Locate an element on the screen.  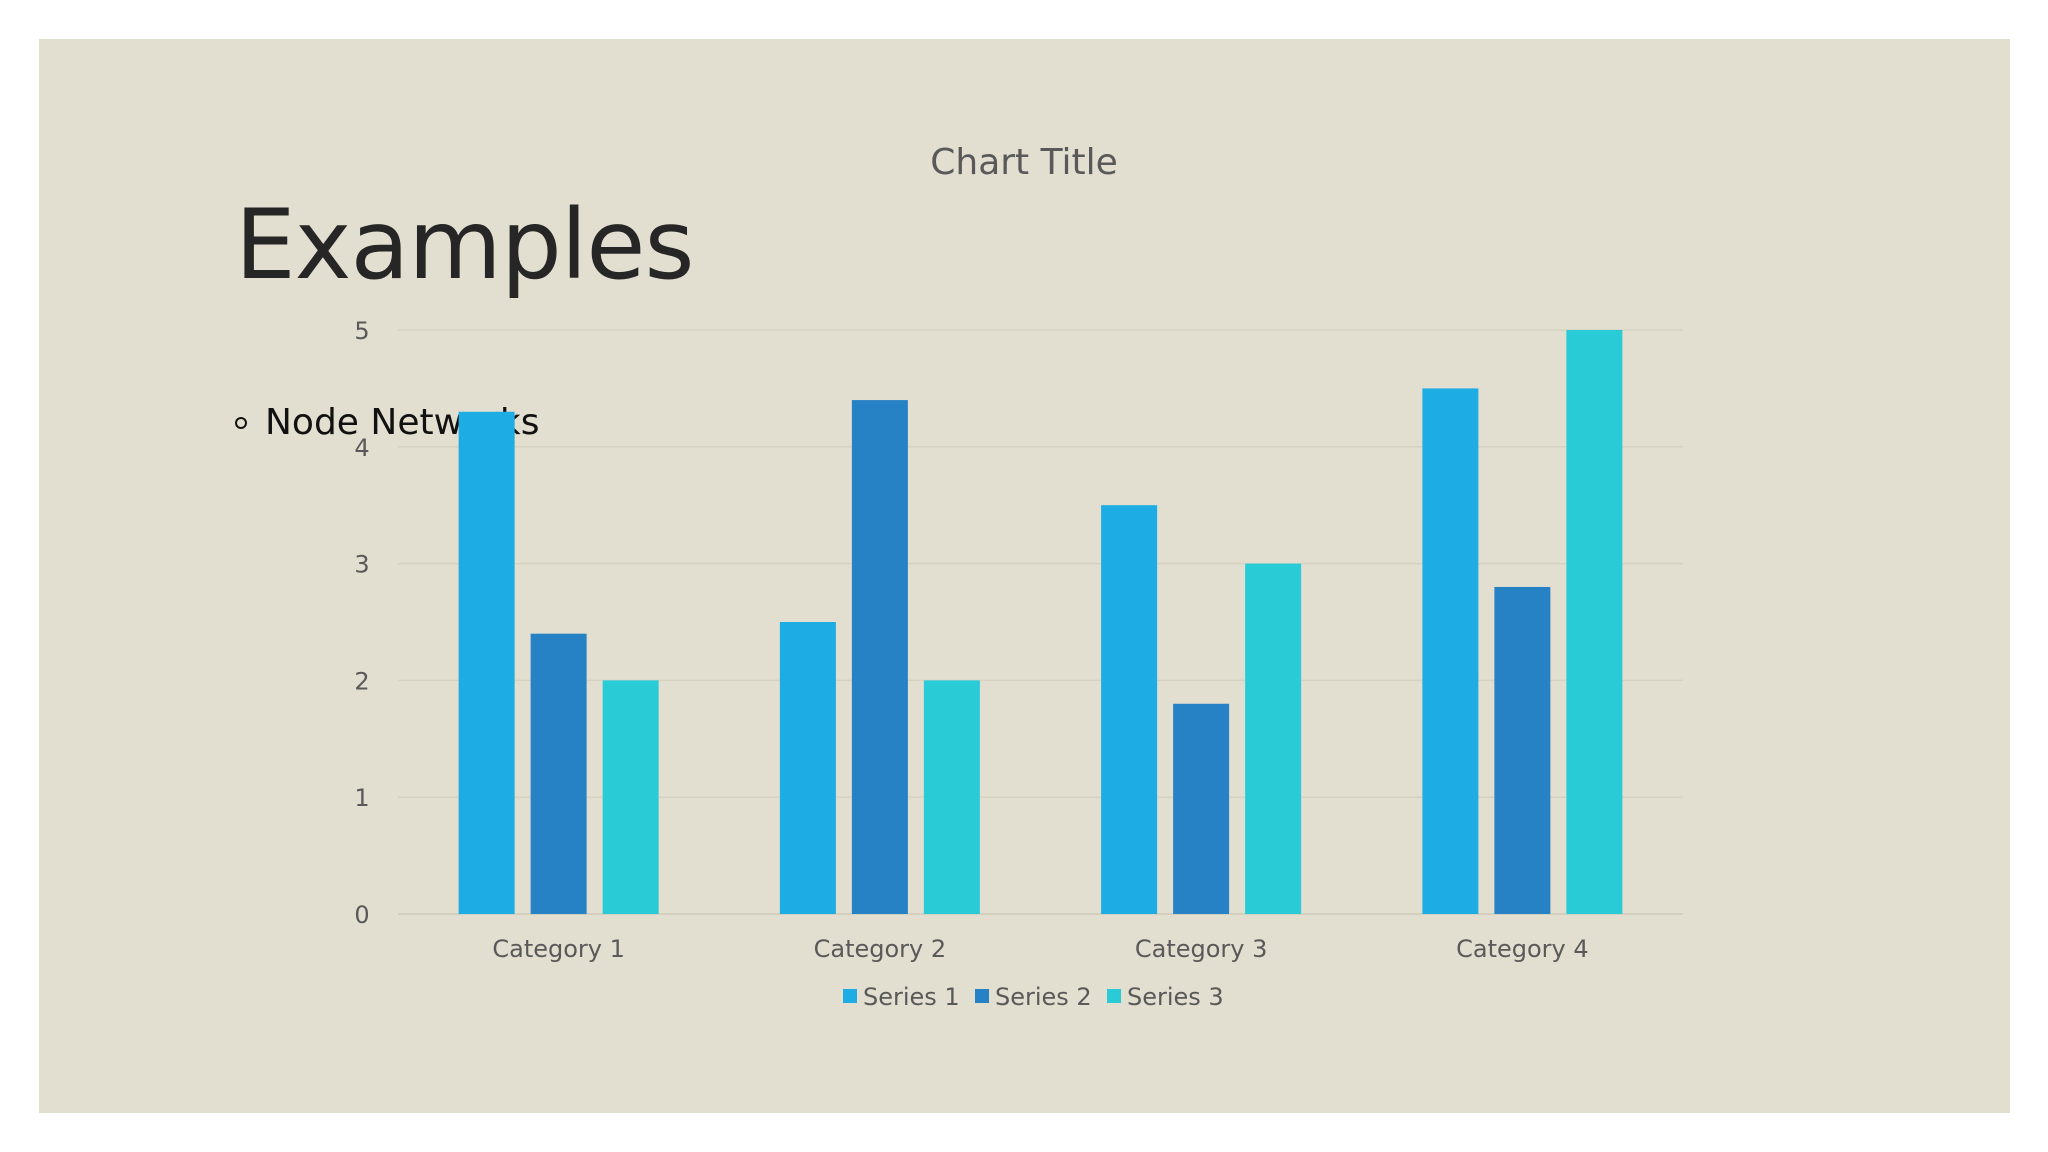
x-tick-label: Category 3 is located at coordinates (1201, 949).